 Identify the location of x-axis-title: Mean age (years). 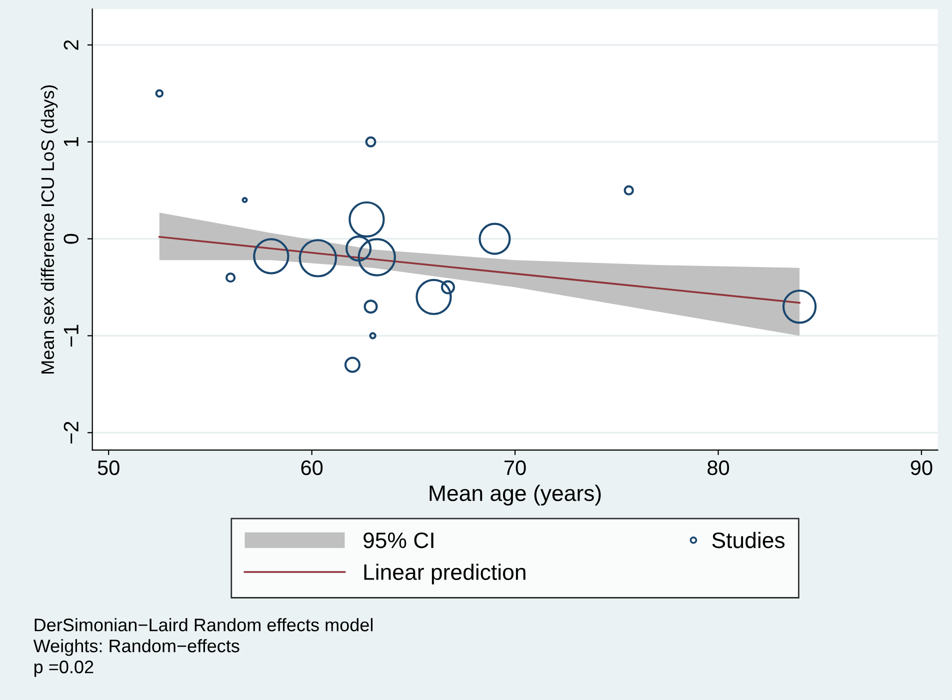
(515, 495).